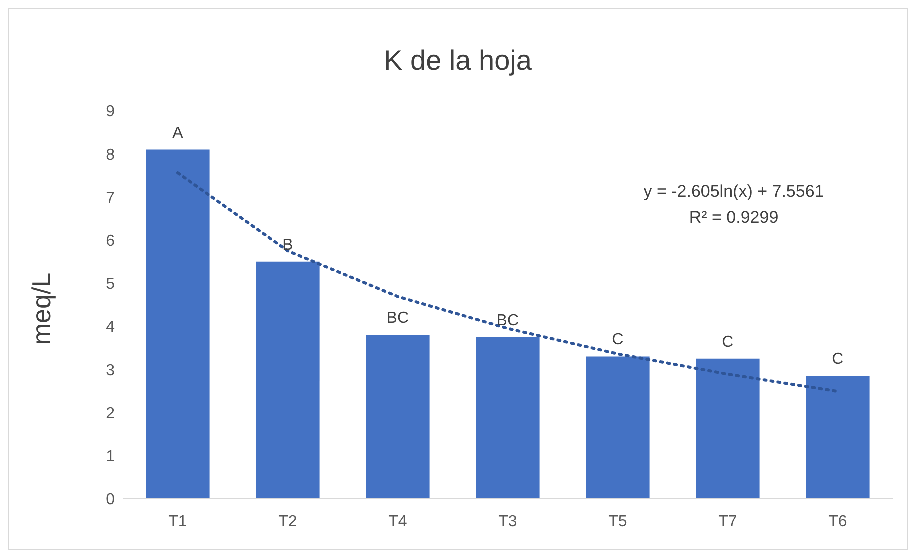 This screenshot has height=558, width=916. What do you see at coordinates (42, 309) in the screenshot?
I see `y-axis-title: meq/L` at bounding box center [42, 309].